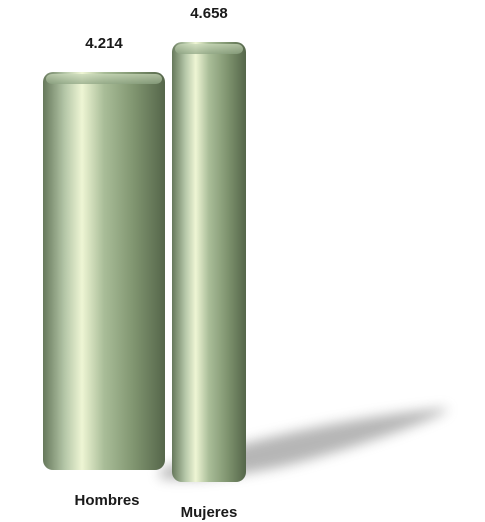 This screenshot has width=485, height=522. Describe the element at coordinates (209, 13) in the screenshot. I see `data-label-mujeres: 4.658` at that location.